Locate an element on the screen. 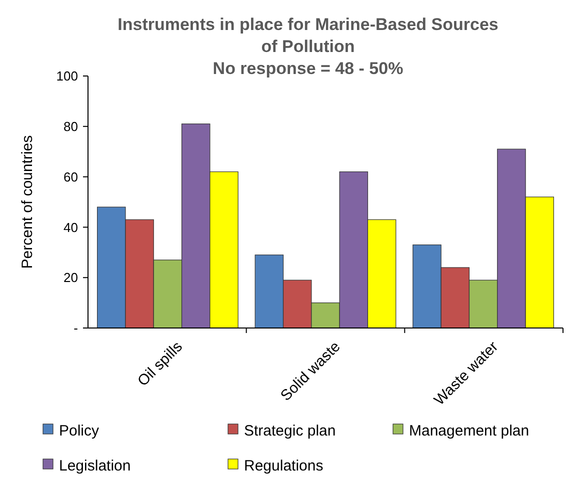 The height and width of the screenshot is (497, 576). legend-label: Management plan is located at coordinates (469, 431).